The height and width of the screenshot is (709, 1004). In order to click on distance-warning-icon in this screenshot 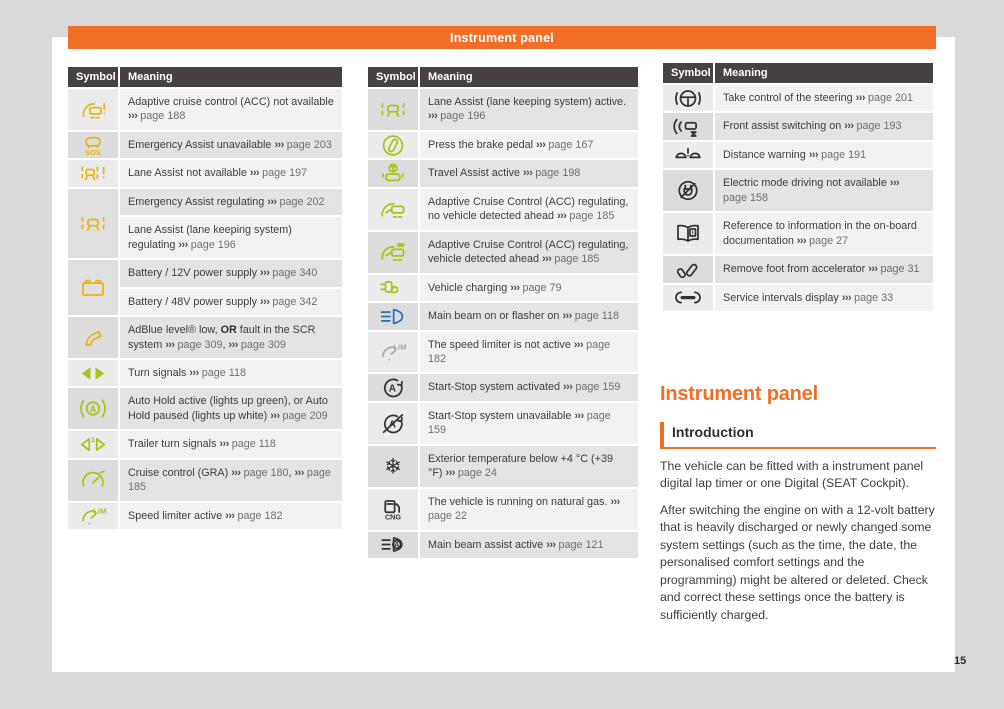, I will do `click(688, 155)`.